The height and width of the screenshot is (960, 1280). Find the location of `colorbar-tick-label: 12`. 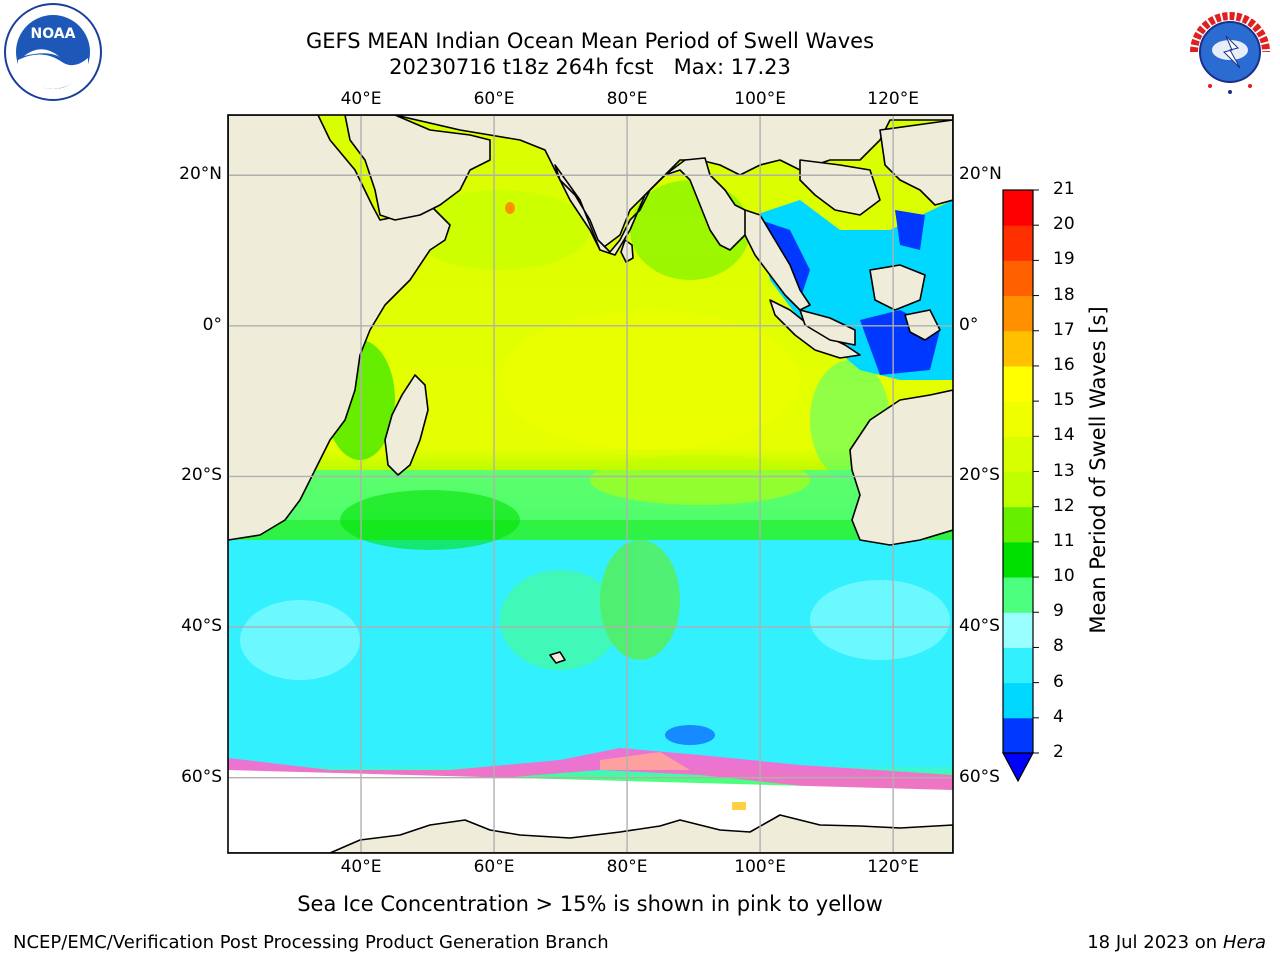

colorbar-tick-label: 12 is located at coordinates (1064, 505).